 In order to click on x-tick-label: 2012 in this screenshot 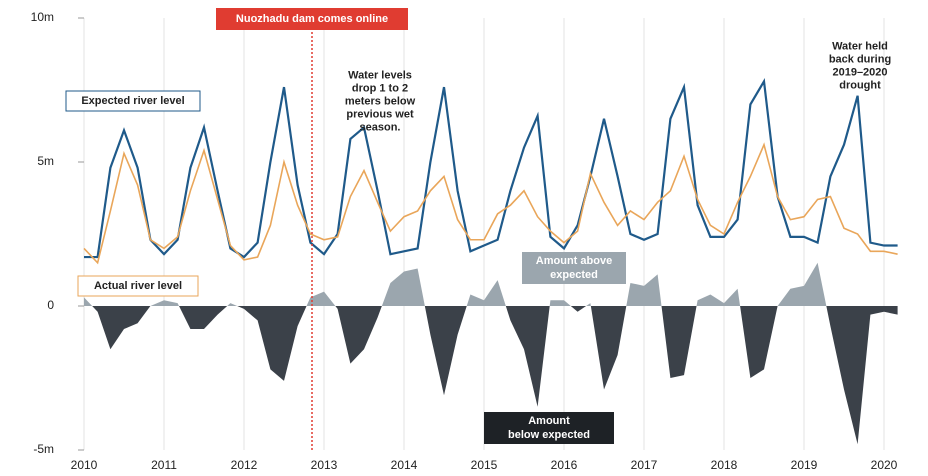, I will do `click(244, 465)`.